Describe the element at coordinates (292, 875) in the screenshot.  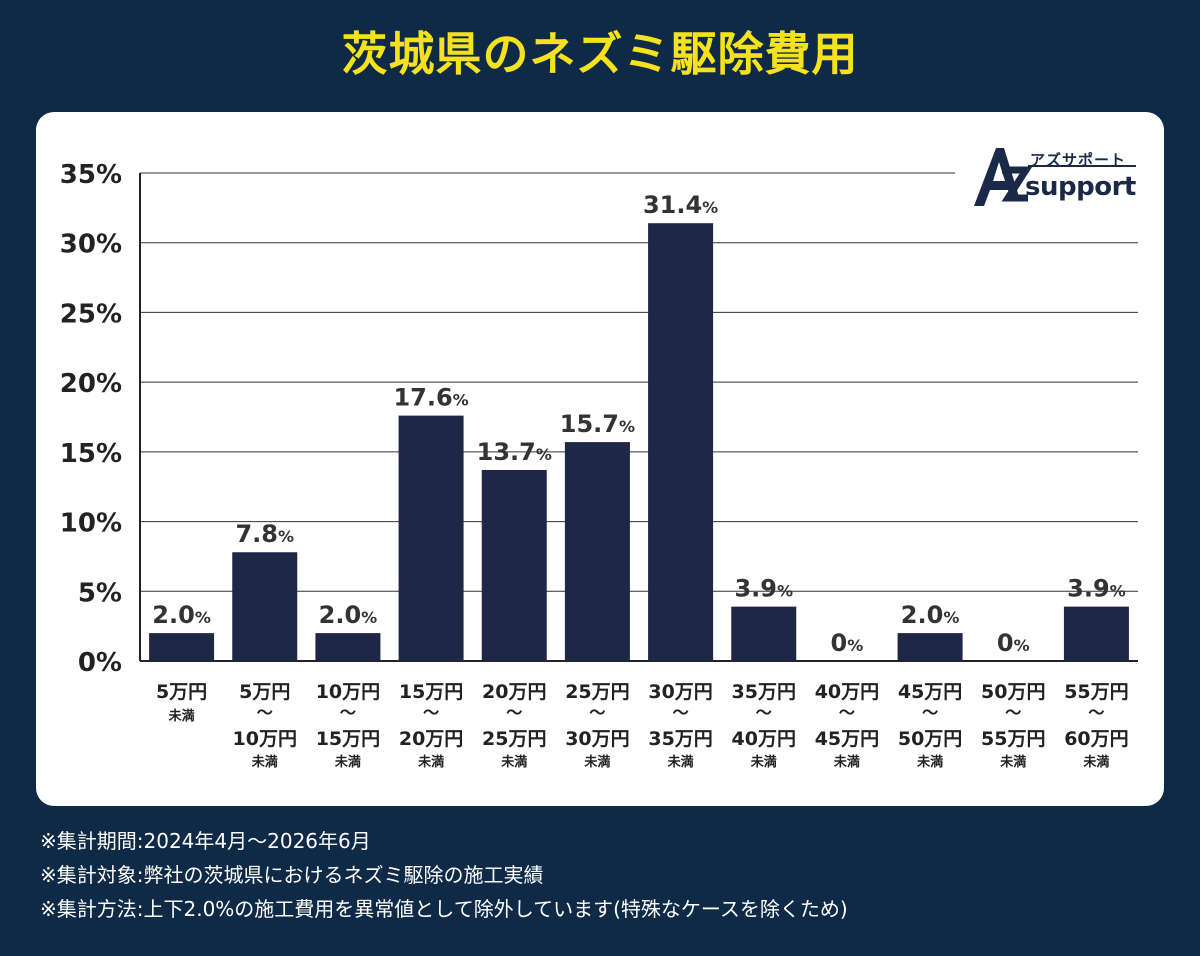
I see `note-target: ※集計対象:弊社の茨城県におけるネズミ駆除の施工実績` at that location.